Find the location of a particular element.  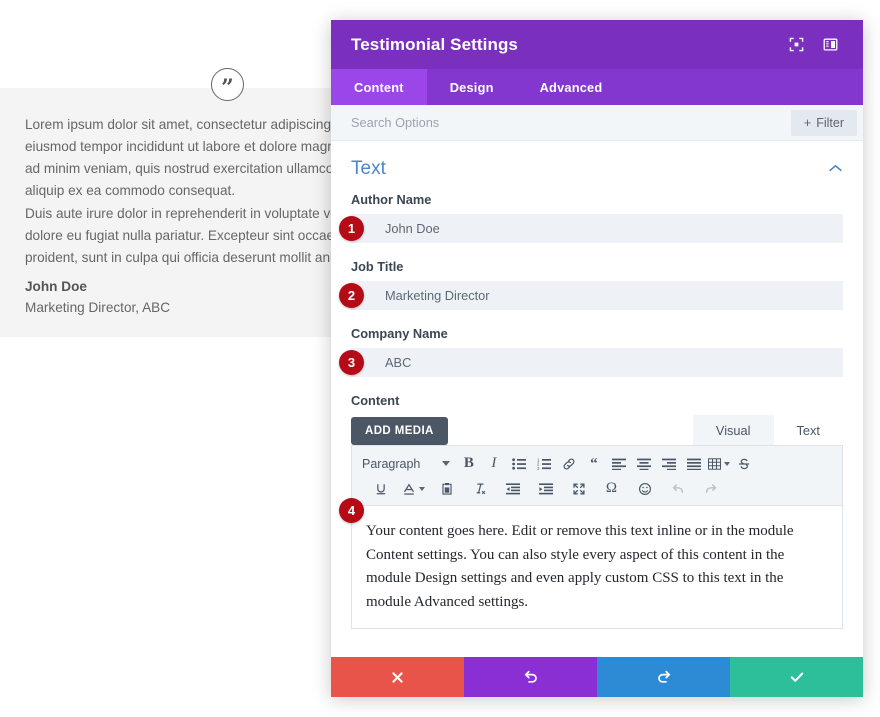

plus-icon: + is located at coordinates (807, 122).